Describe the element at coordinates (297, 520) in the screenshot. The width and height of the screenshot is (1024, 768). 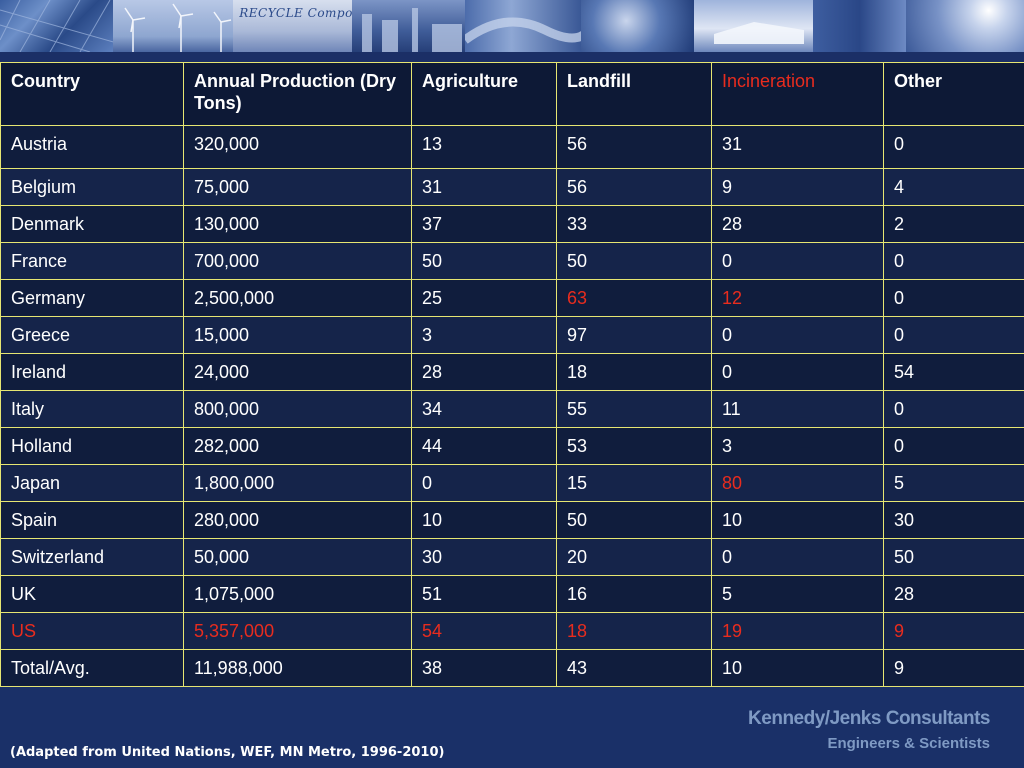
I see `cell-production: 280,000` at that location.